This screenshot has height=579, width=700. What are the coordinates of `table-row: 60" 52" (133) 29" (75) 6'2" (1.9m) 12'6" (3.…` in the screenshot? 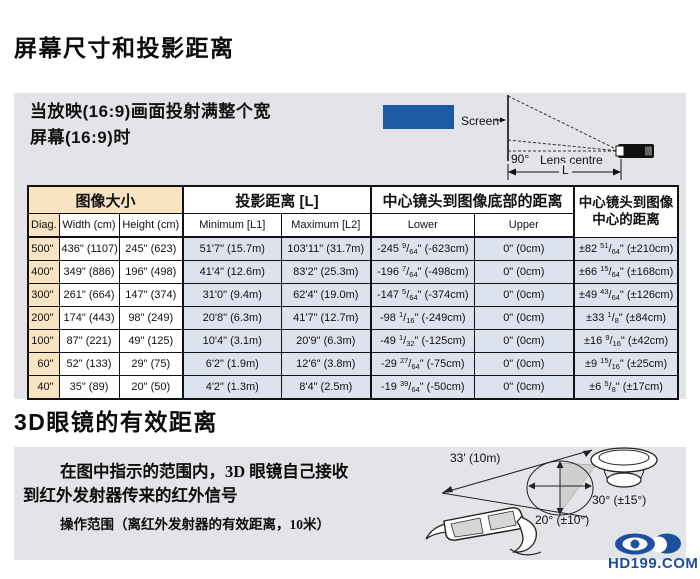 It's located at (353, 364).